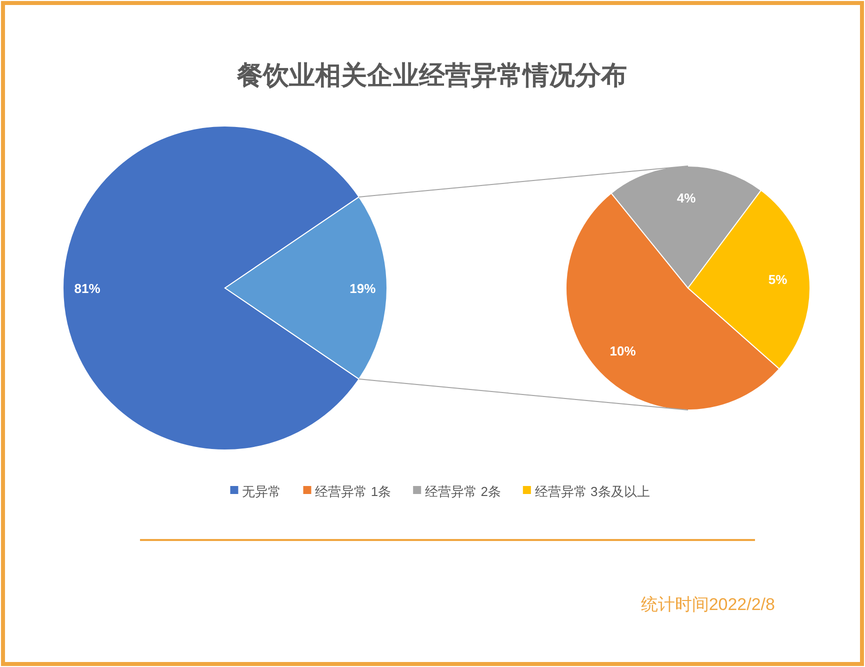 The width and height of the screenshot is (865, 667). Describe the element at coordinates (707, 604) in the screenshot. I see `text: 统计时间2022/2/8` at that location.